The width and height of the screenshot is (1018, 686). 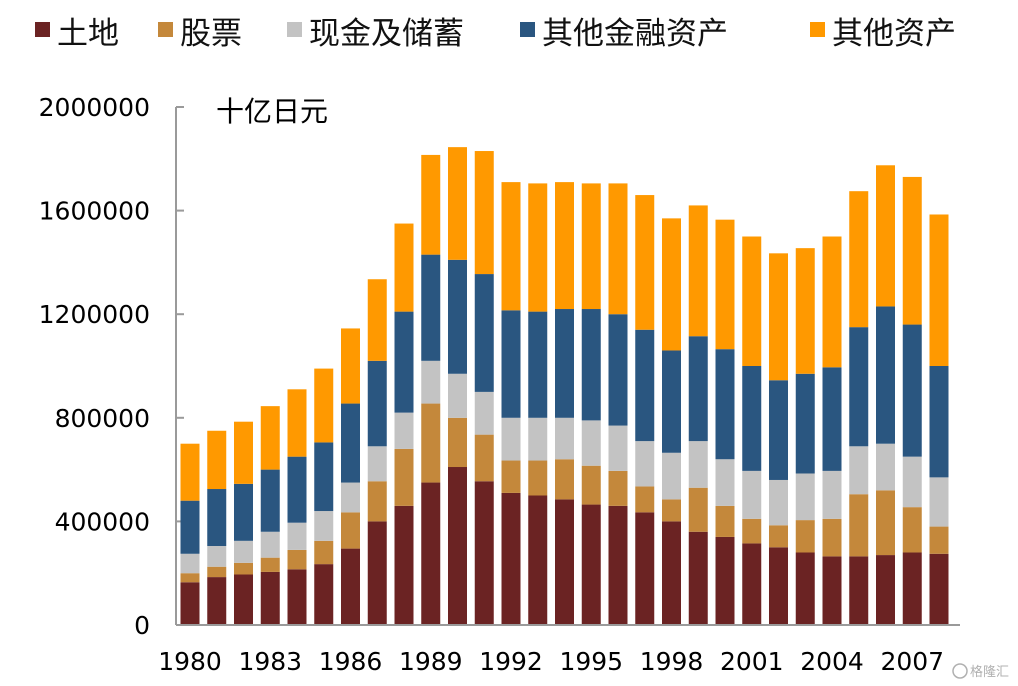 What do you see at coordinates (431, 661) in the screenshot?
I see `x-tick-label: 1989` at bounding box center [431, 661].